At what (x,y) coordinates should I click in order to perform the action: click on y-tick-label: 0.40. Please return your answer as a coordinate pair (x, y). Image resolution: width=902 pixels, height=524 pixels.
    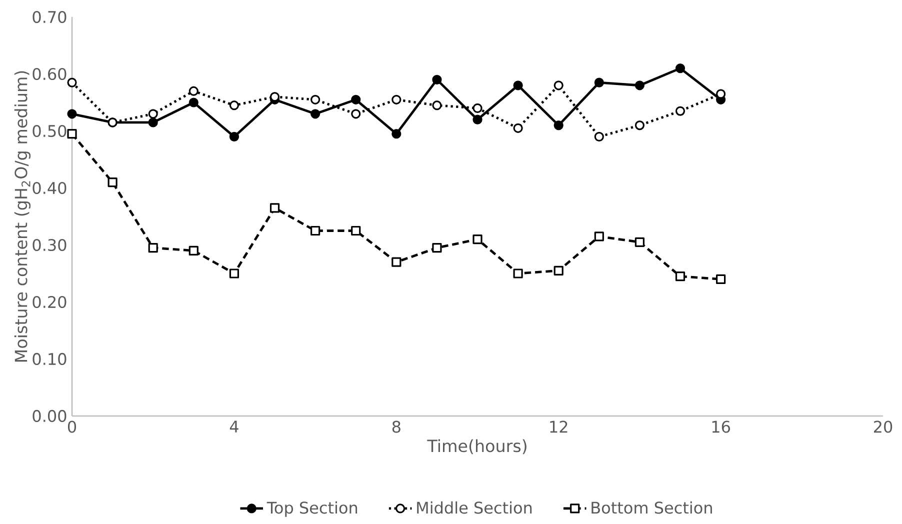
    Looking at the image, I should click on (49, 188).